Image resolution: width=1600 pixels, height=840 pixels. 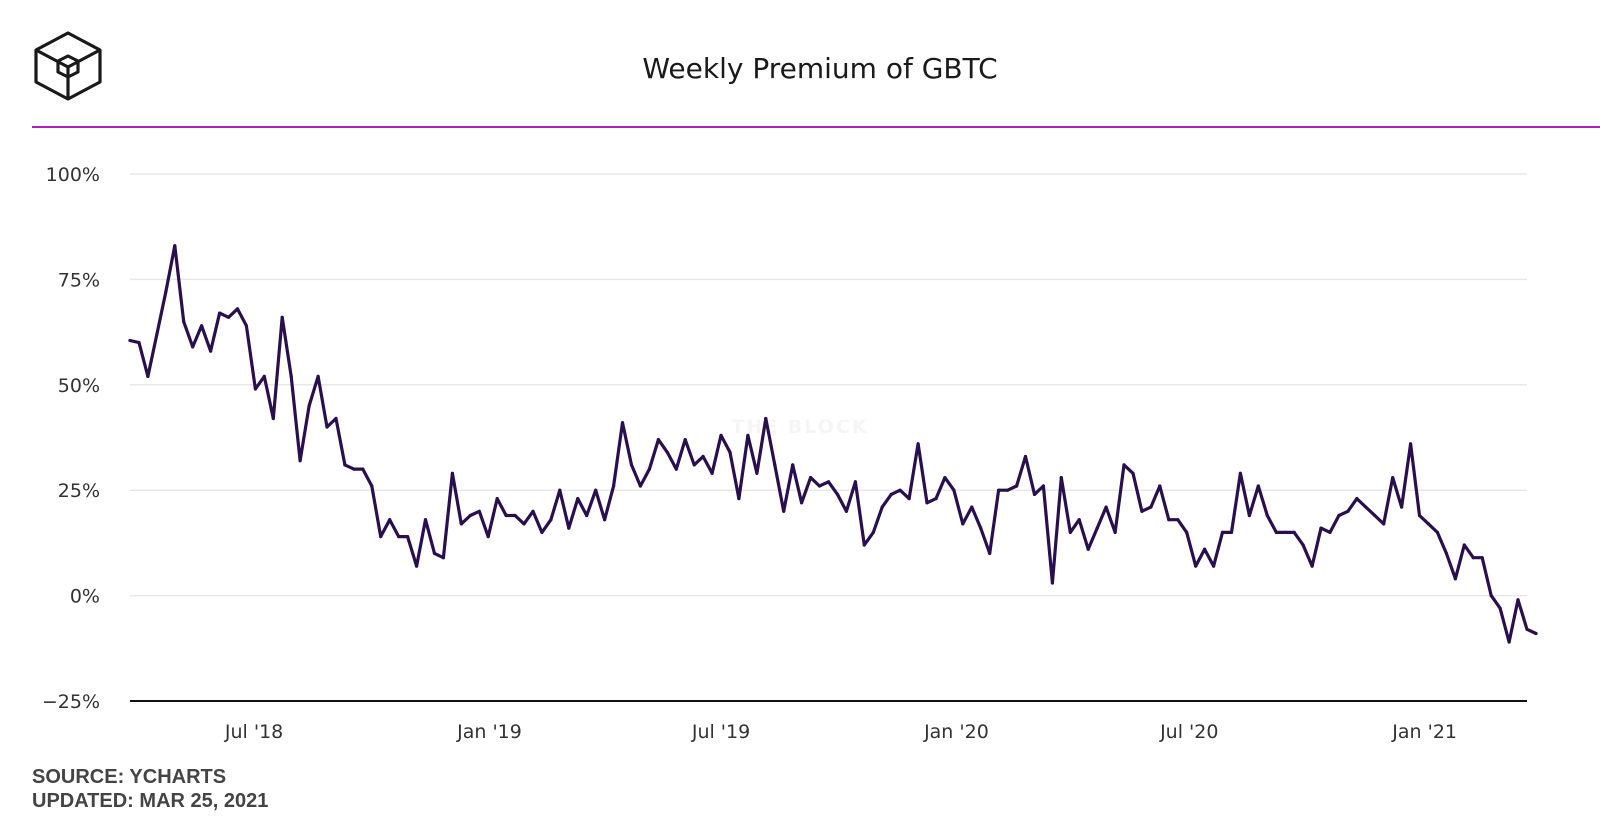 What do you see at coordinates (720, 732) in the screenshot?
I see `x-tick-label: Jul '19` at bounding box center [720, 732].